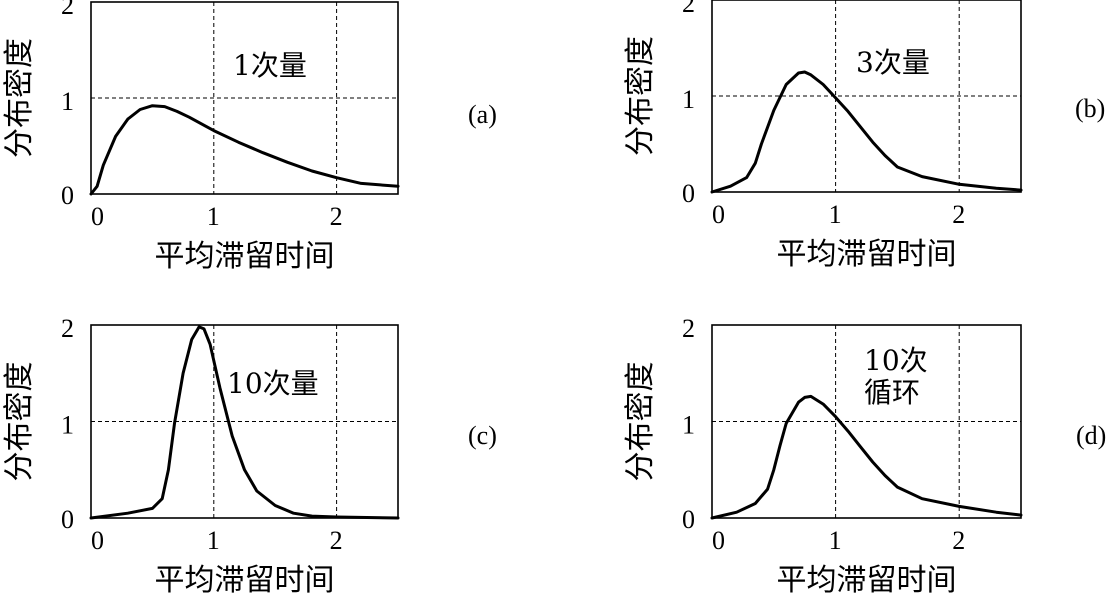 Image resolution: width=1108 pixels, height=614 pixels. Describe the element at coordinates (270, 65) in the screenshot. I see `curve-annotation: 1次量` at that location.